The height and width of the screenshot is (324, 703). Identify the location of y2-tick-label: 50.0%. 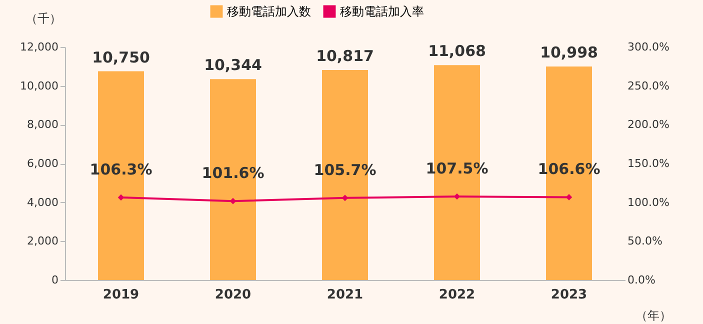
(645, 241).